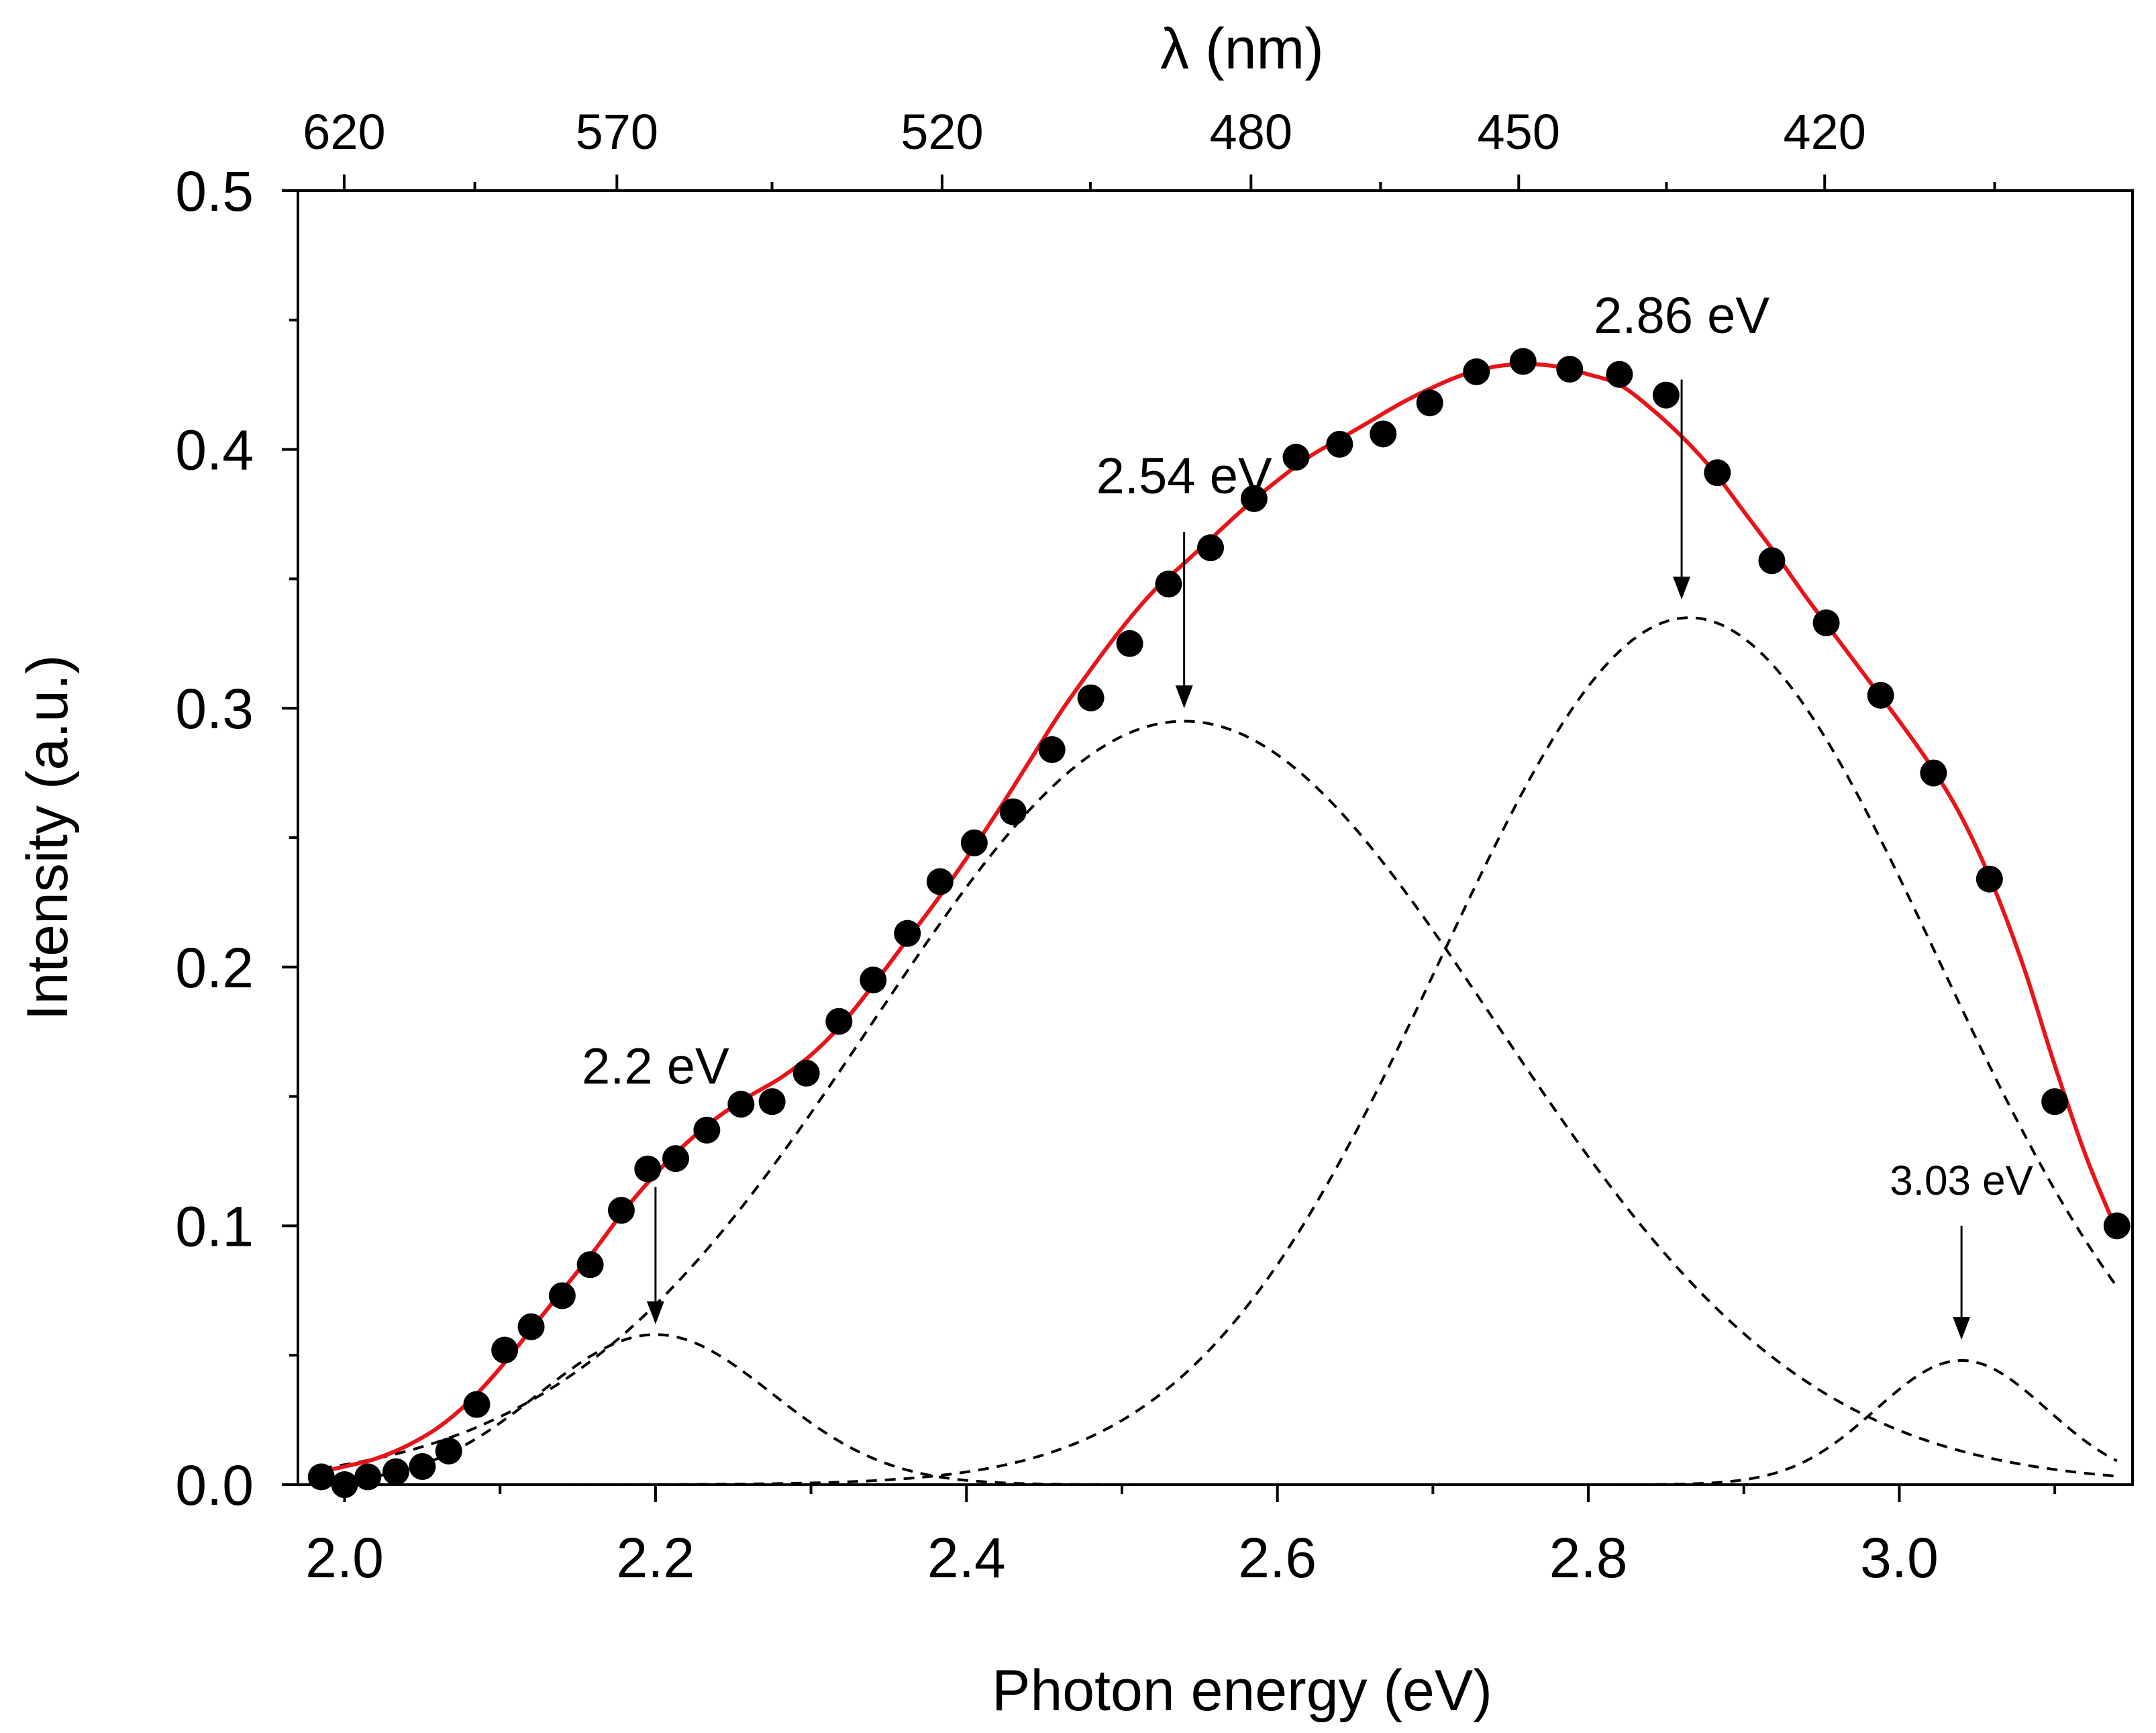  Describe the element at coordinates (344, 132) in the screenshot. I see `top-tick-label: 620` at that location.